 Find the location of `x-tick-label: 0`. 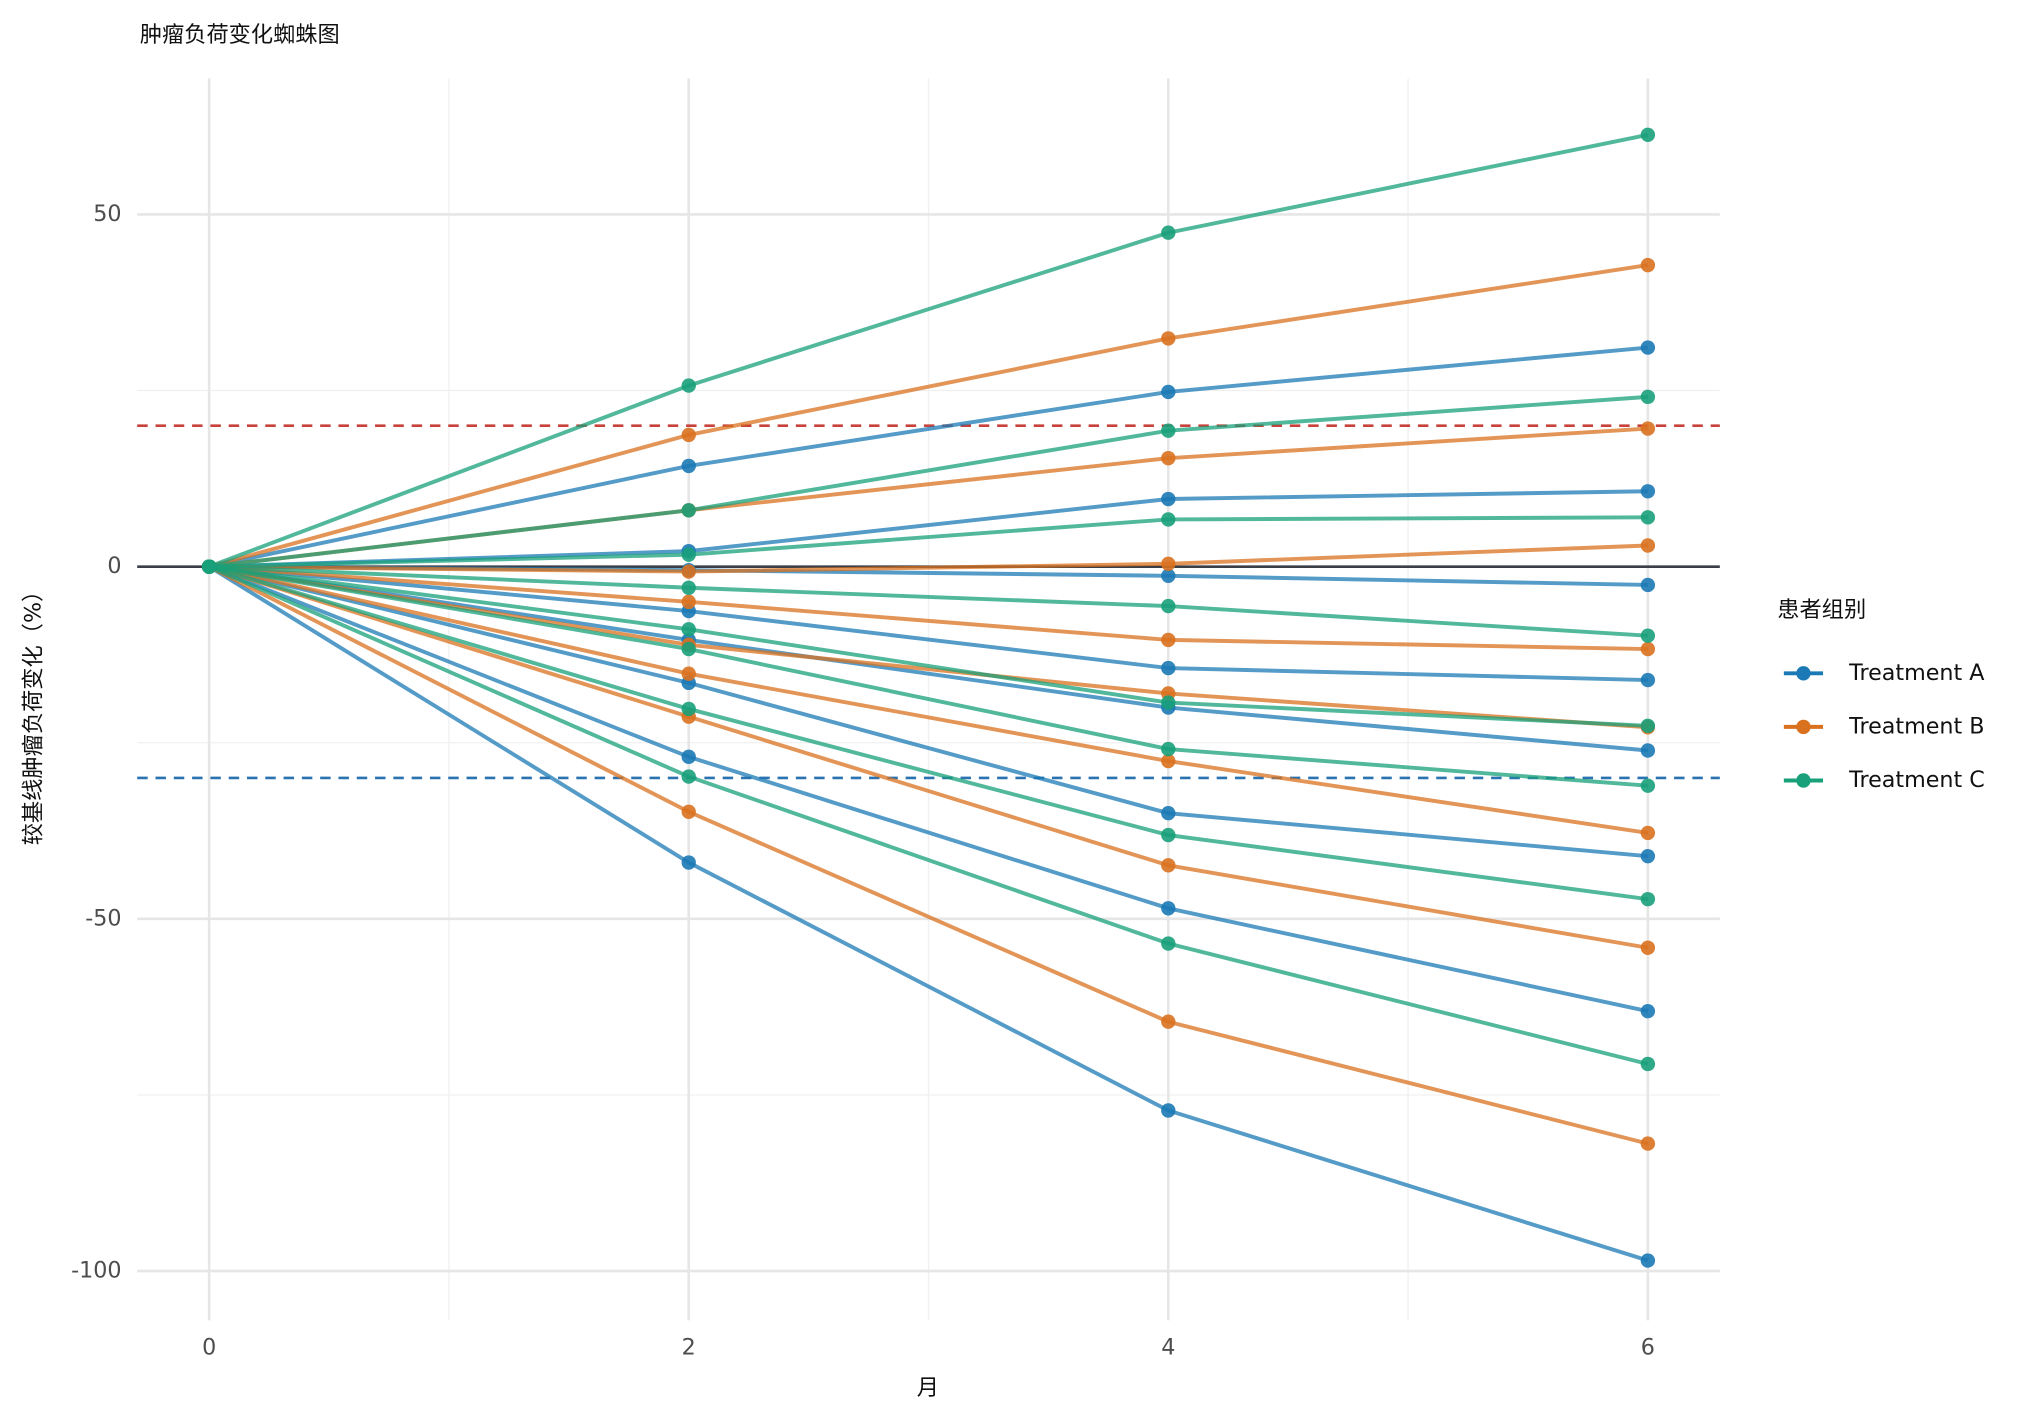

x-tick-label: 0 is located at coordinates (209, 1347).